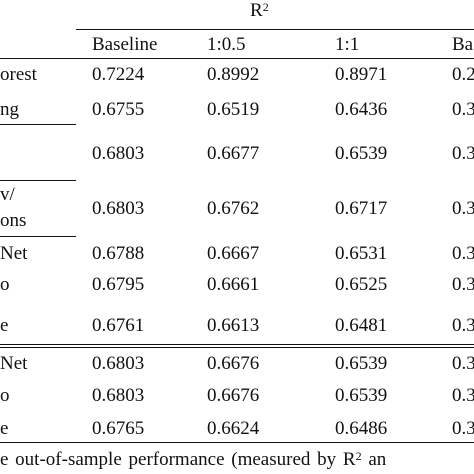 The width and height of the screenshot is (474, 474). What do you see at coordinates (361, 284) in the screenshot?
I see `table-cell: 0.6525` at bounding box center [361, 284].